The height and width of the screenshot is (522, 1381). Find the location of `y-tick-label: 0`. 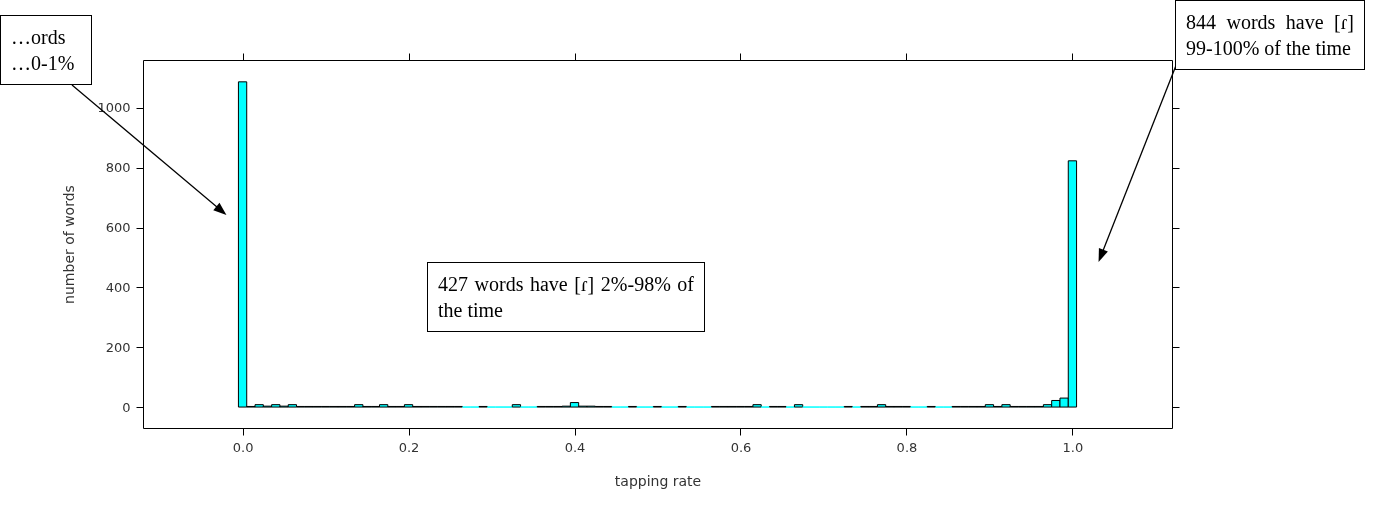

y-tick-label: 0 is located at coordinates (126, 407).